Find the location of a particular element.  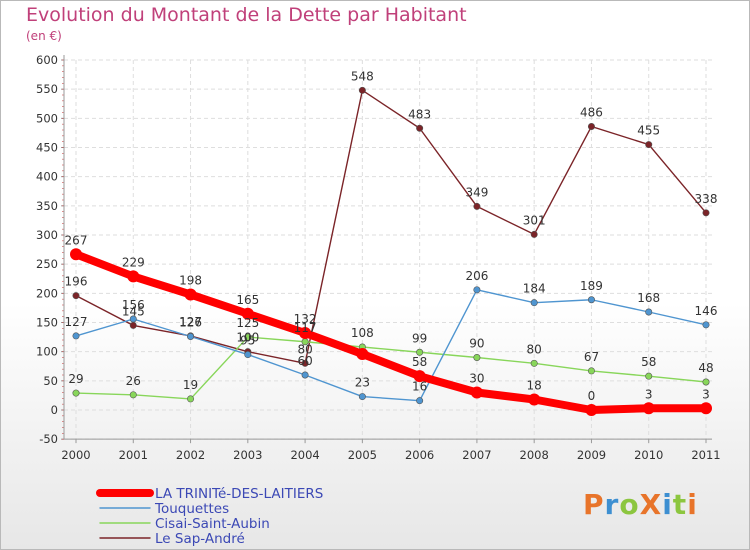

data-label-le-sap-andr: 145 is located at coordinates (133, 311).